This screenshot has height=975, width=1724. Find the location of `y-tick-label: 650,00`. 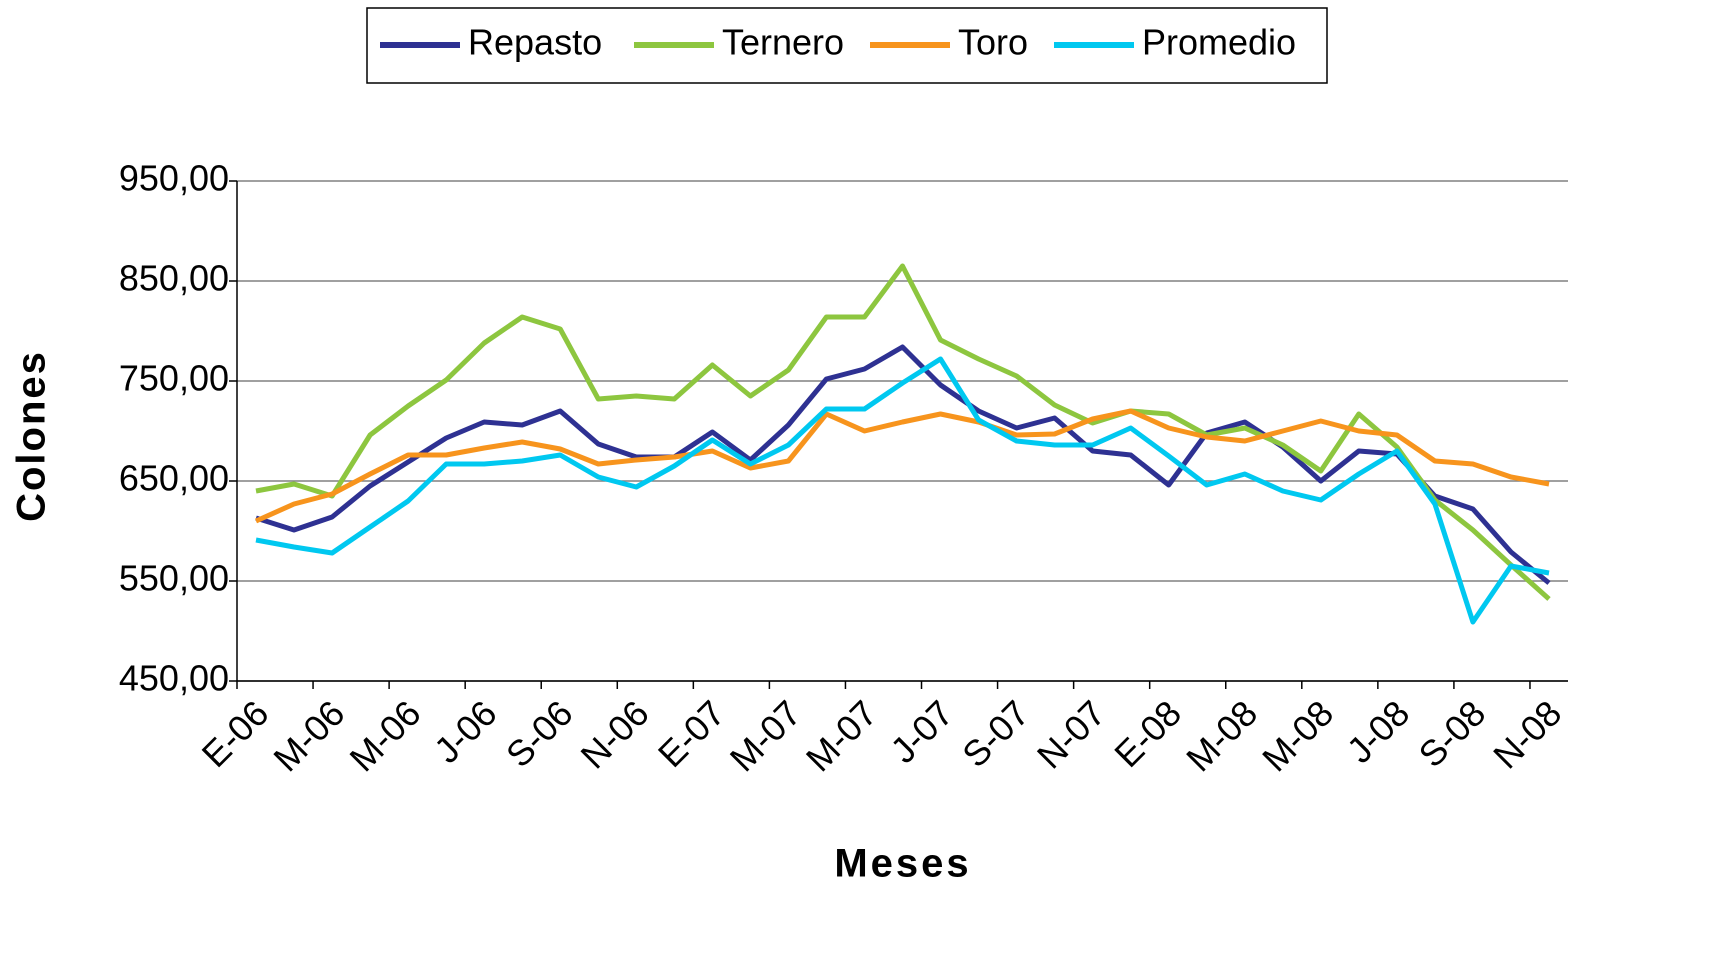

y-tick-label: 650,00 is located at coordinates (174, 478).